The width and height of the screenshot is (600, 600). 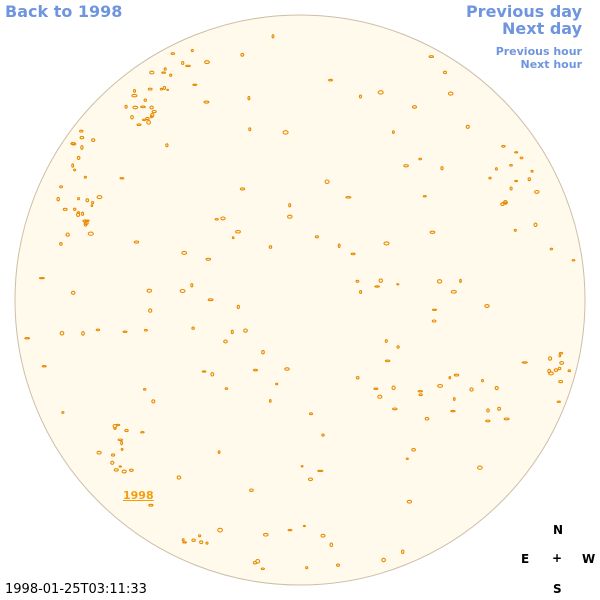 What do you see at coordinates (76, 589) in the screenshot?
I see `observation-timestamp: 1998-01-25T03:11:33` at bounding box center [76, 589].